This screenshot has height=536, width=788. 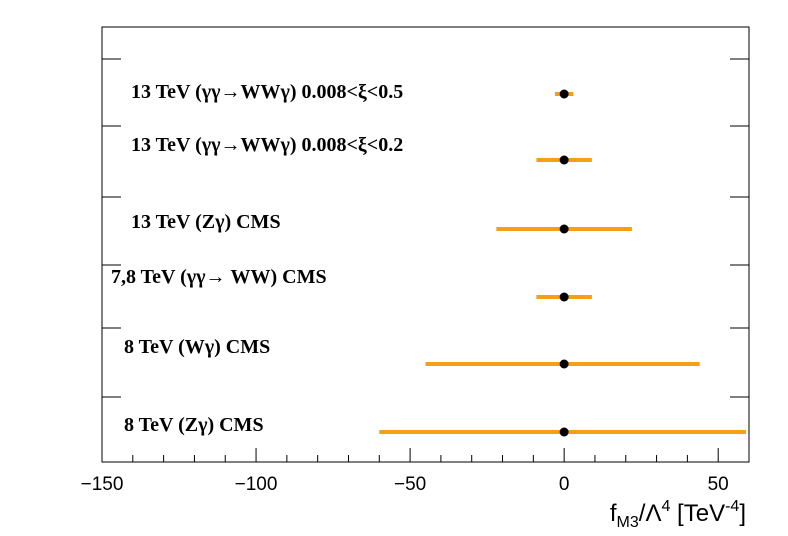 What do you see at coordinates (410, 484) in the screenshot?
I see `x-tick-label: −50` at bounding box center [410, 484].